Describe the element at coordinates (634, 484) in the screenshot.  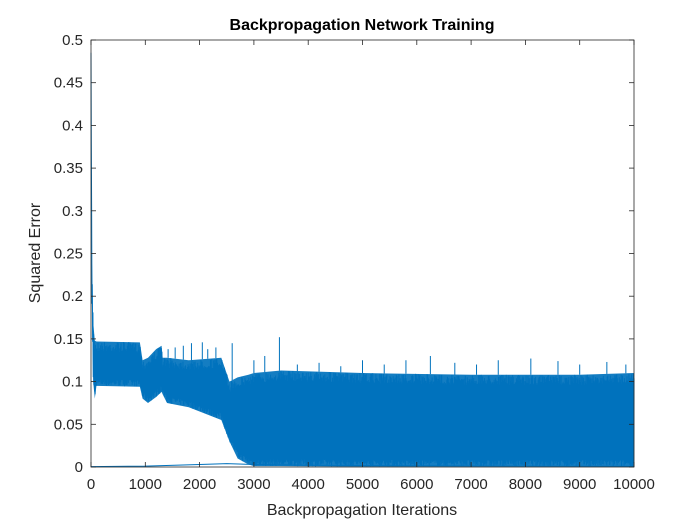
I see `x-tick-label: 10000` at that location.